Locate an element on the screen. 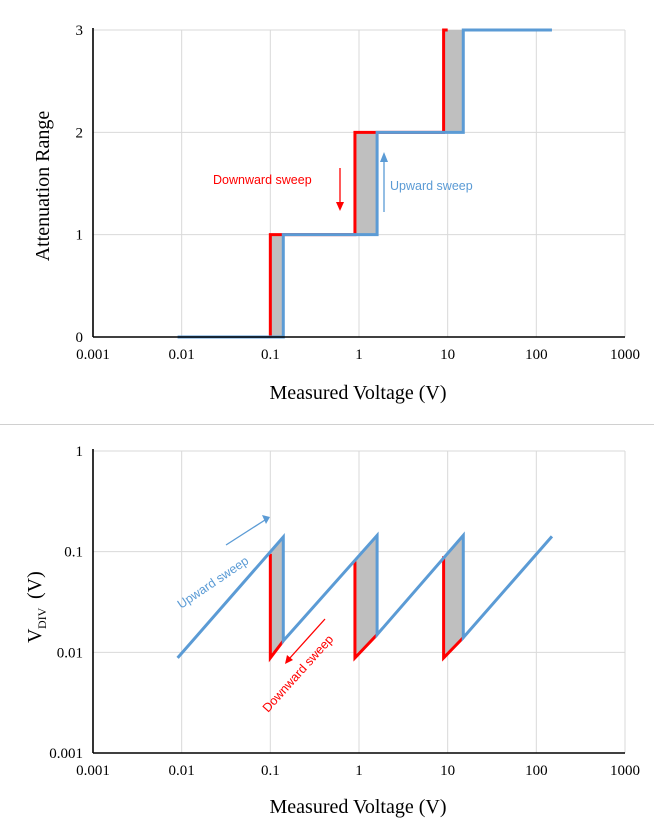  series-upward-sweep is located at coordinates (365, 595).